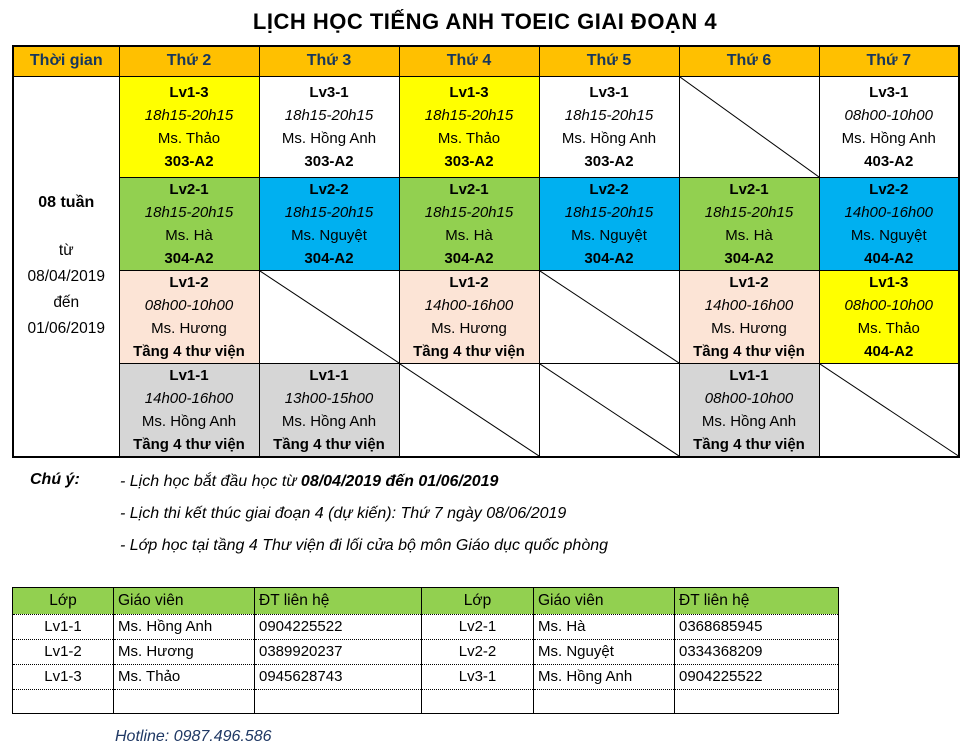 The height and width of the screenshot is (746, 970). Describe the element at coordinates (485, 21) in the screenshot. I see `page-title: LỊCH HỌC TIẾNG ANH TOEIC GIAI ĐOẠN 4` at that location.